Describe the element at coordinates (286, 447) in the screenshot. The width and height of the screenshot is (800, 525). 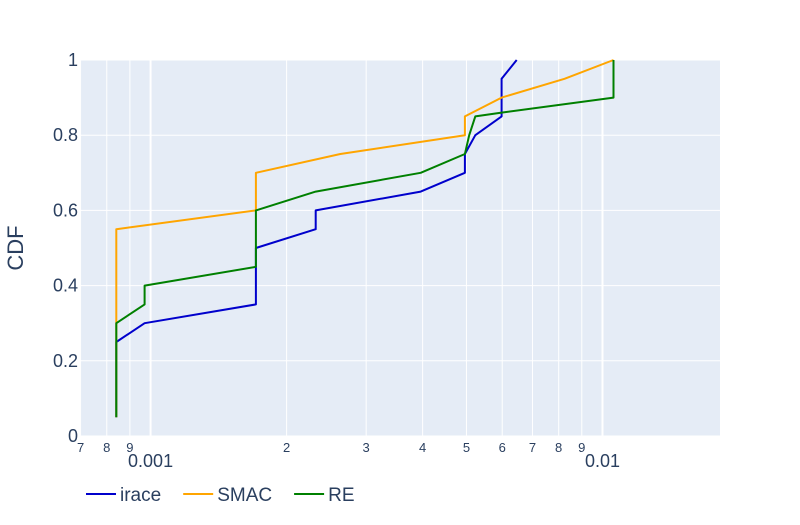
I see `x-minor-tick-label: 2` at that location.